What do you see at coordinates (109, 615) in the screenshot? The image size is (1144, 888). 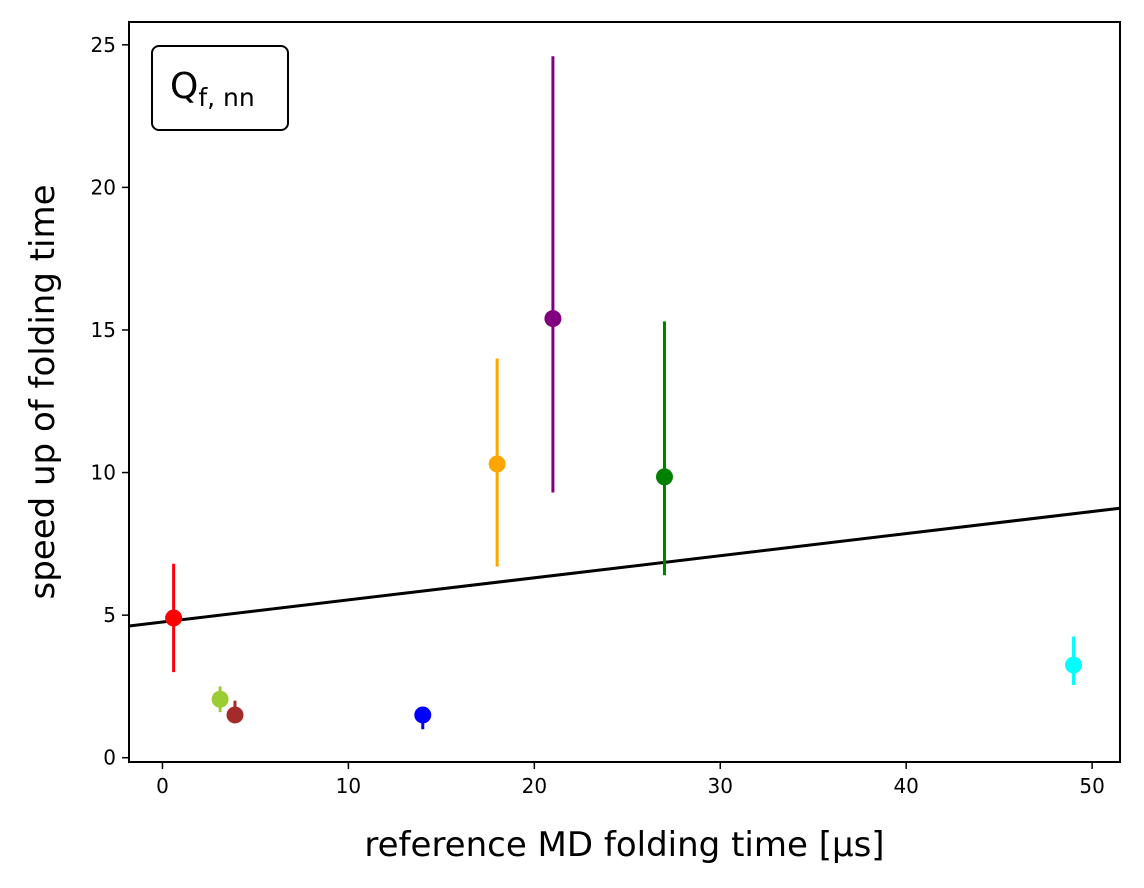 I see `y-tick-label: 5` at bounding box center [109, 615].